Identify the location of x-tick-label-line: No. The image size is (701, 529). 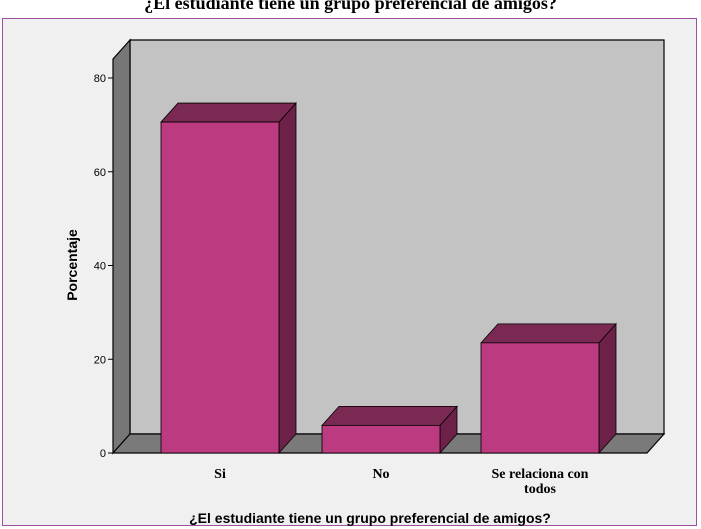
(380, 474).